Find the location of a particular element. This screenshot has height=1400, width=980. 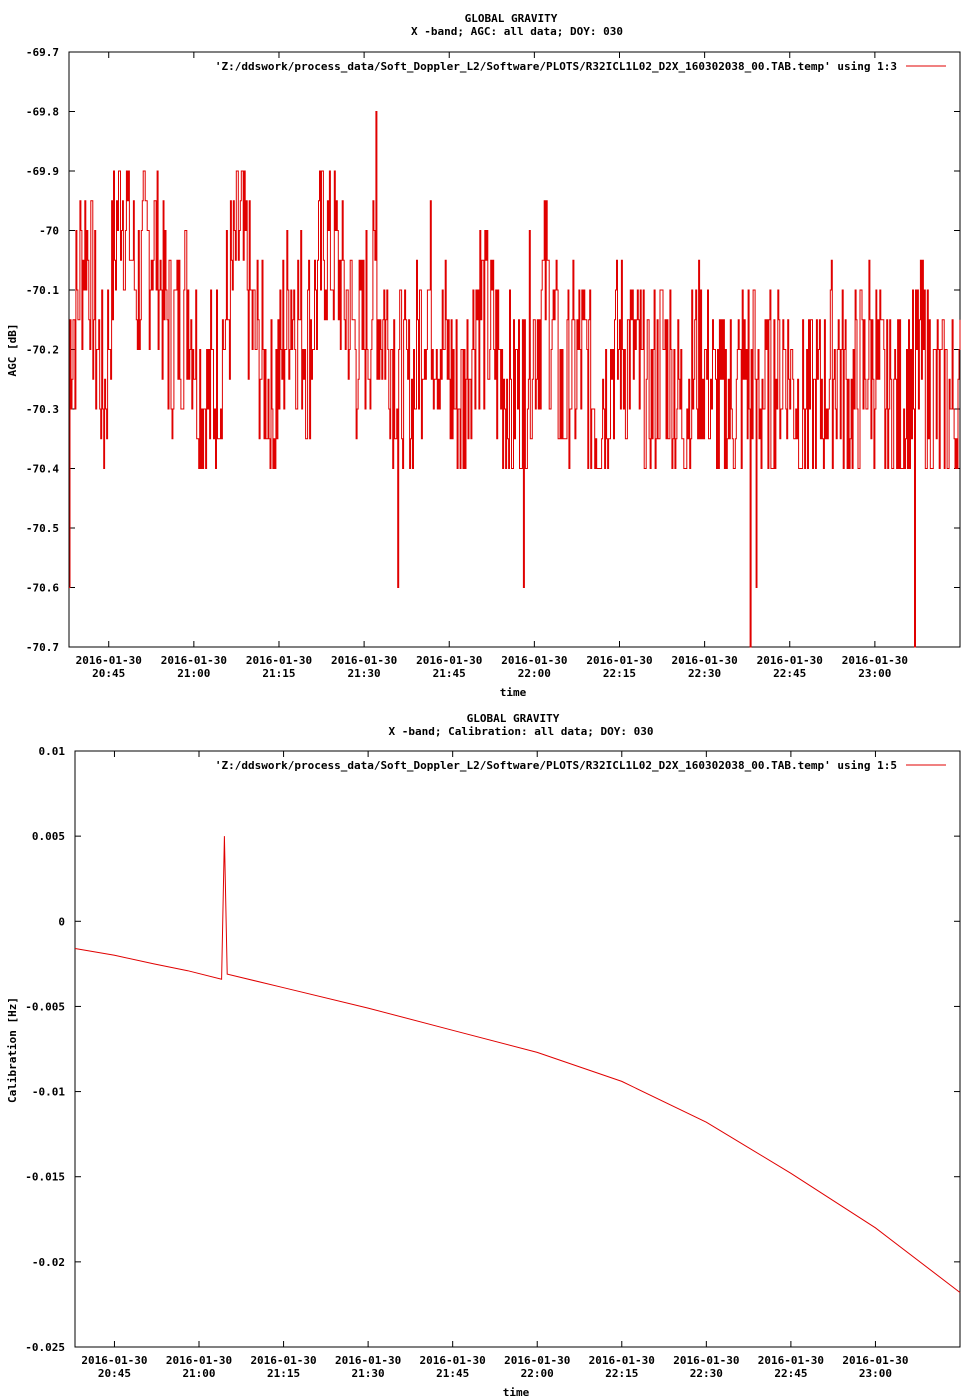

calibration-x-tick-time: 21:30 is located at coordinates (368, 1373).